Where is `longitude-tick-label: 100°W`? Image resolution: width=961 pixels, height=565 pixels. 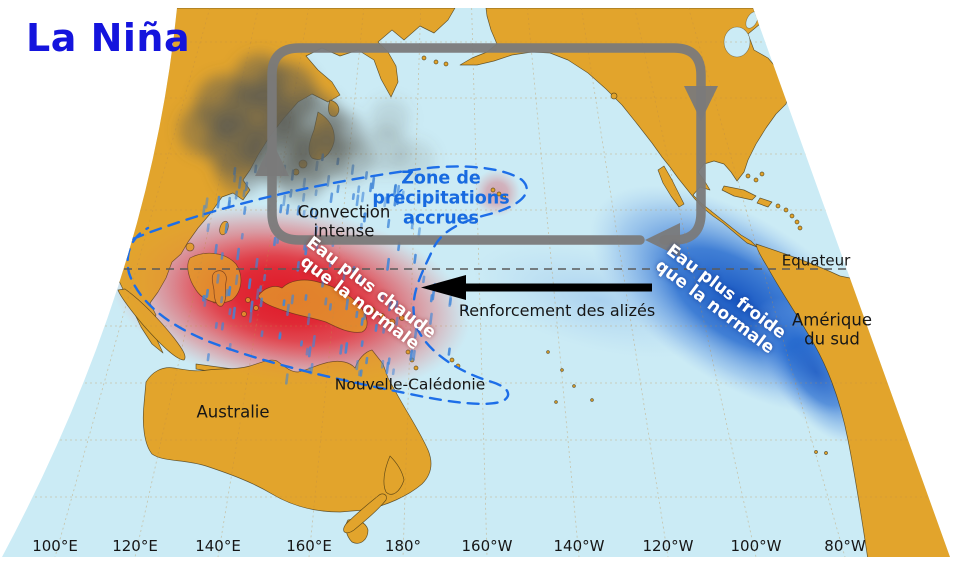
longitude-tick-label: 100°W is located at coordinates (756, 546).